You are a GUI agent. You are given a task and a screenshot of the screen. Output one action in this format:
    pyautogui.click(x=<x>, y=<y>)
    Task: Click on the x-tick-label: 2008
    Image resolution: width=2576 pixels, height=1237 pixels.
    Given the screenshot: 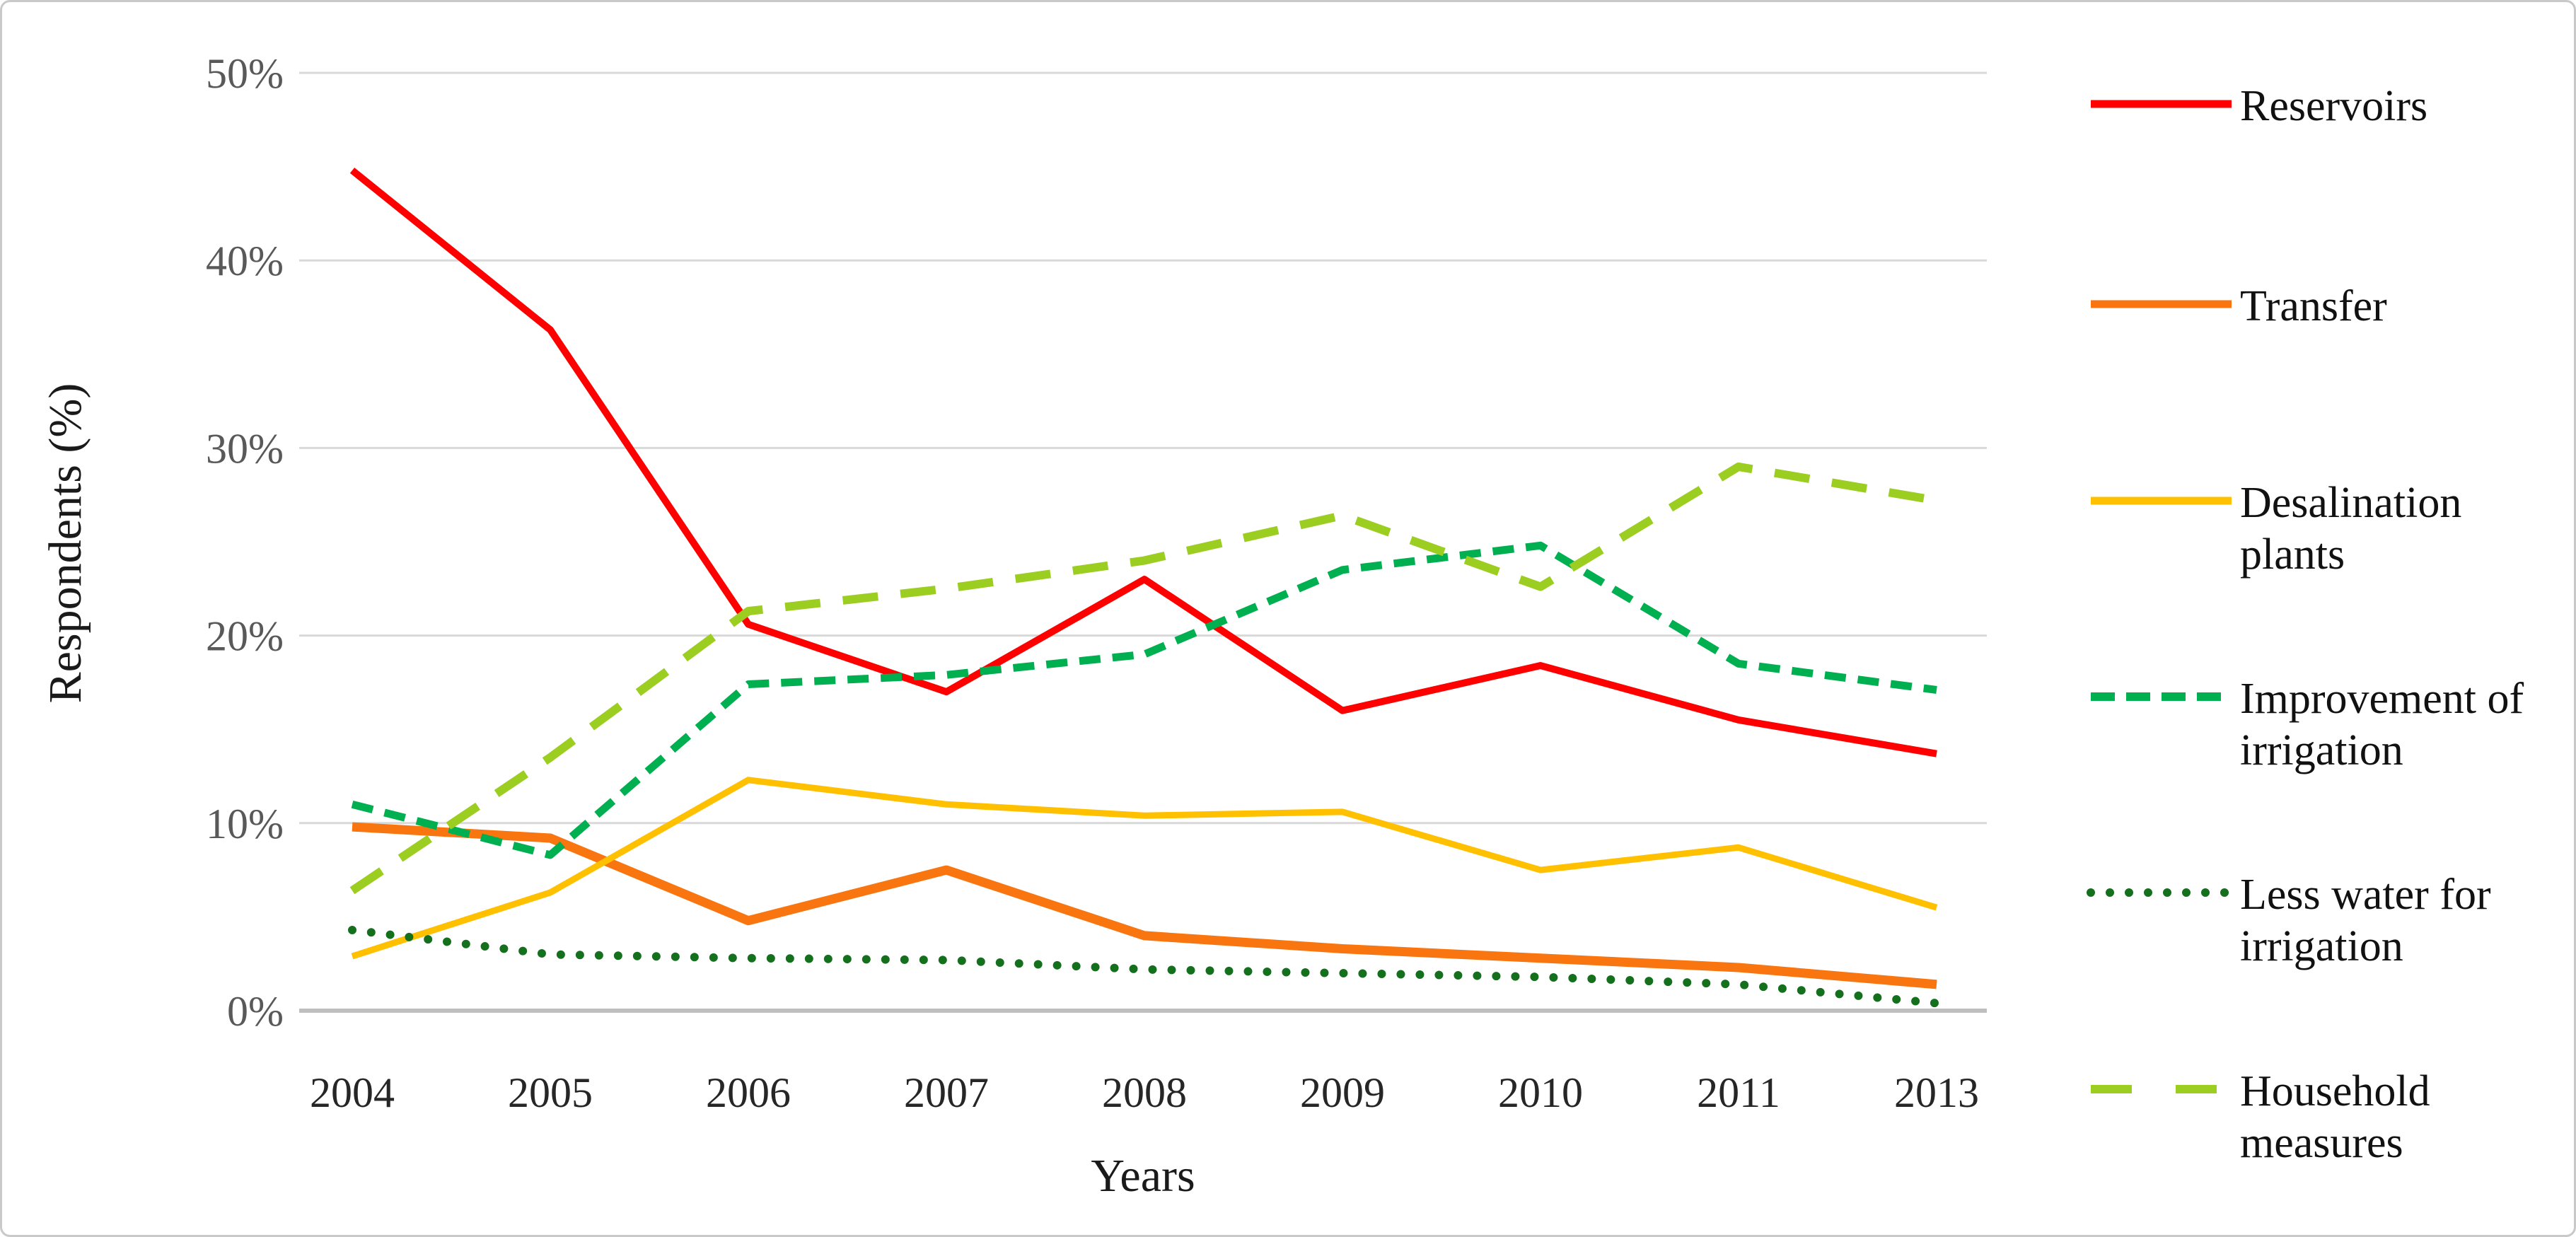 What is the action you would take?
    pyautogui.click(x=1144, y=1092)
    